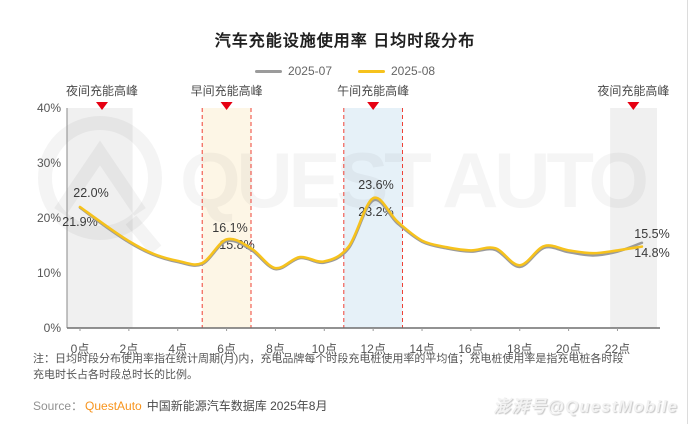 This screenshot has width=690, height=424. What do you see at coordinates (687, 212) in the screenshot?
I see `right-edge-divider` at bounding box center [687, 212].